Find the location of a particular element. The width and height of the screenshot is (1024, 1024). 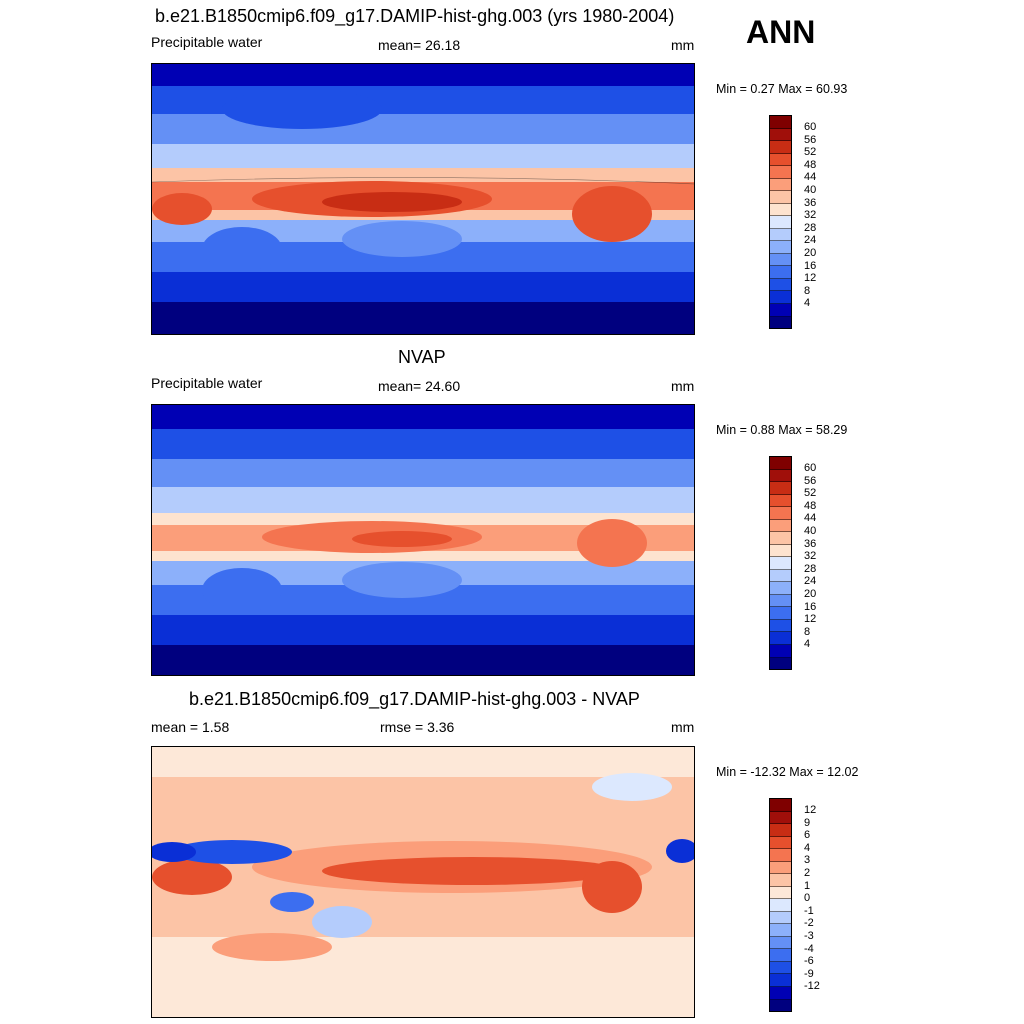

panel-3-colorbar is located at coordinates (780, 905).